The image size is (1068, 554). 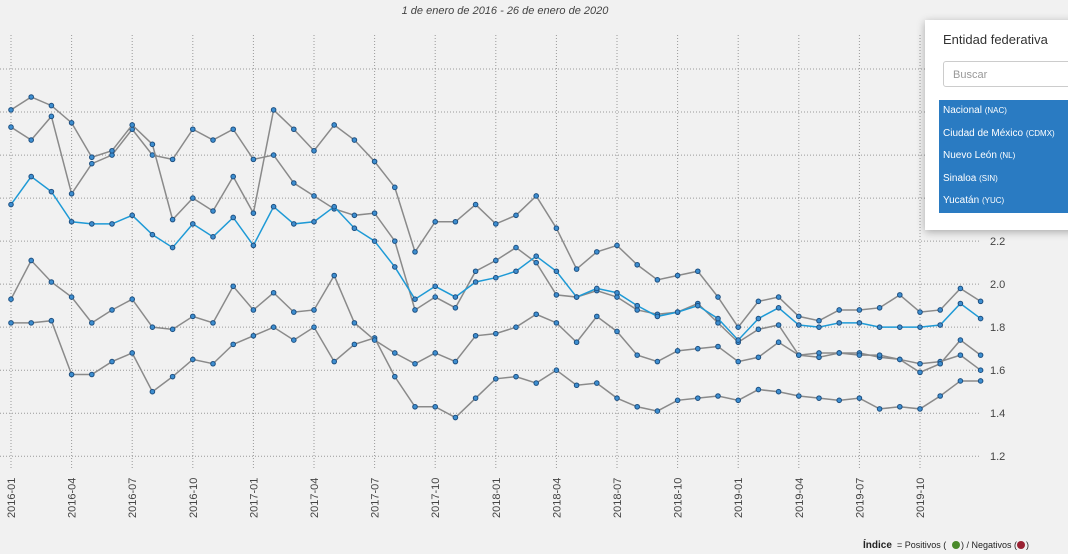 I want to click on footer-positive: = Positivos (, so click(x=921, y=545).